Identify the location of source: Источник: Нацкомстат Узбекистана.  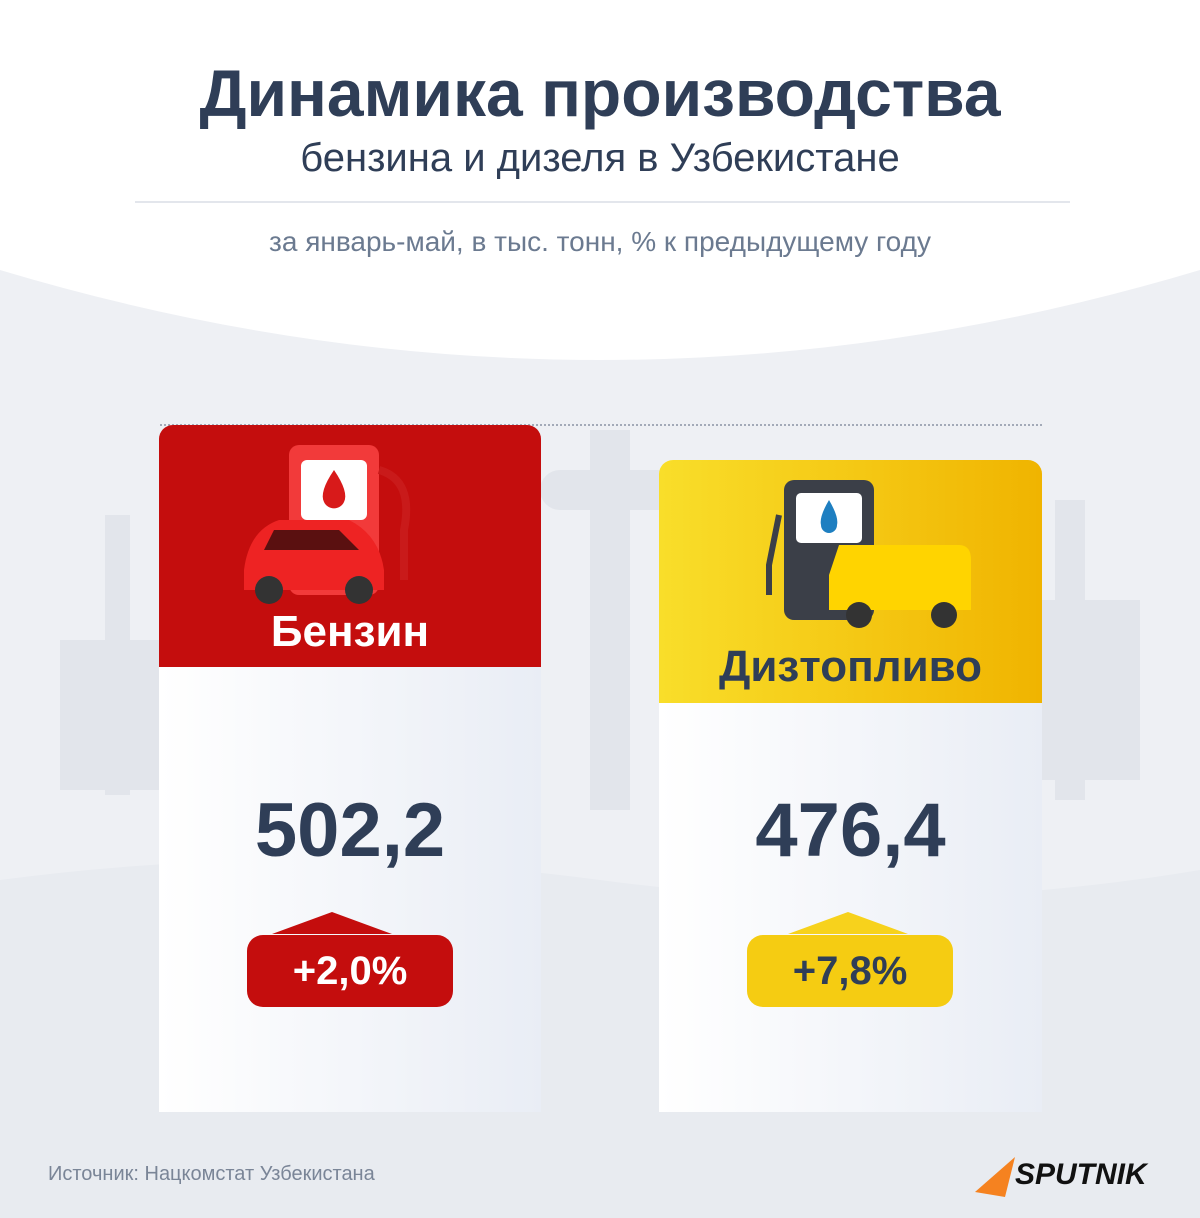
(211, 1174).